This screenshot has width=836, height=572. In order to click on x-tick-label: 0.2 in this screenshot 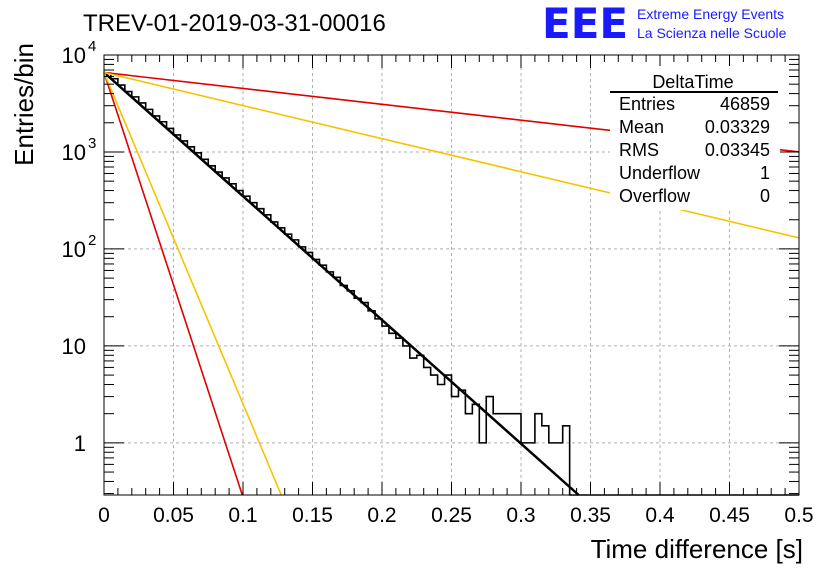, I will do `click(381, 515)`.